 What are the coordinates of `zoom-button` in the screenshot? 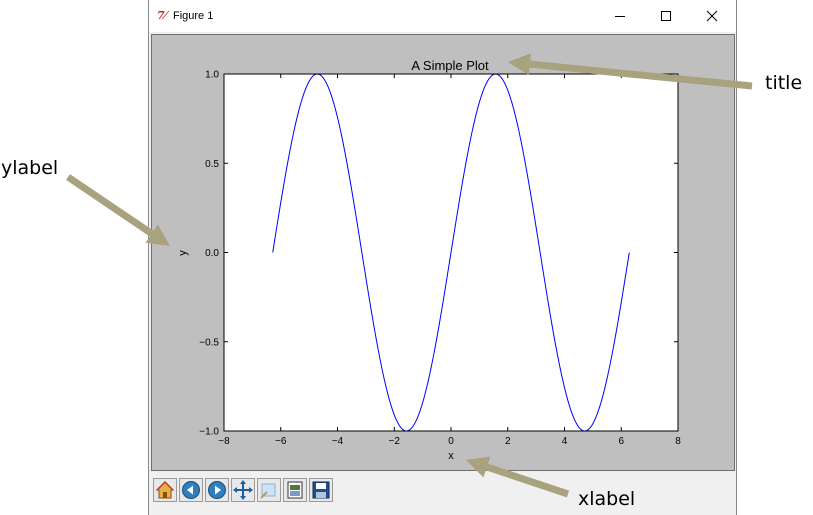 It's located at (269, 490).